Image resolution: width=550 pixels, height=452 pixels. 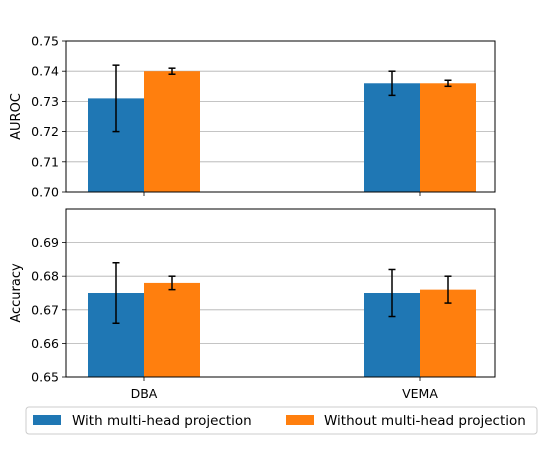 What do you see at coordinates (45, 343) in the screenshot?
I see `y-tick-label: 0.66` at bounding box center [45, 343].